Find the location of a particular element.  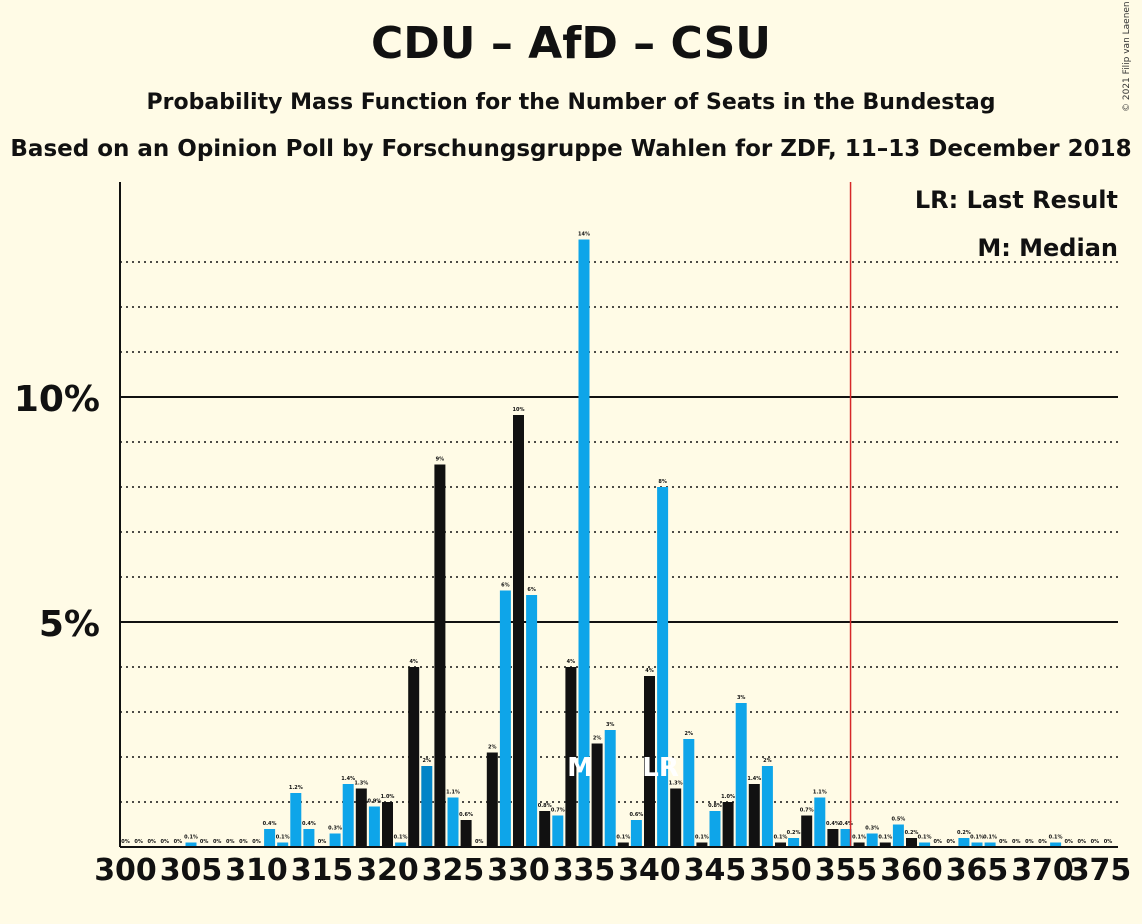

bar-label-326: 0.6% is located at coordinates (466, 815).